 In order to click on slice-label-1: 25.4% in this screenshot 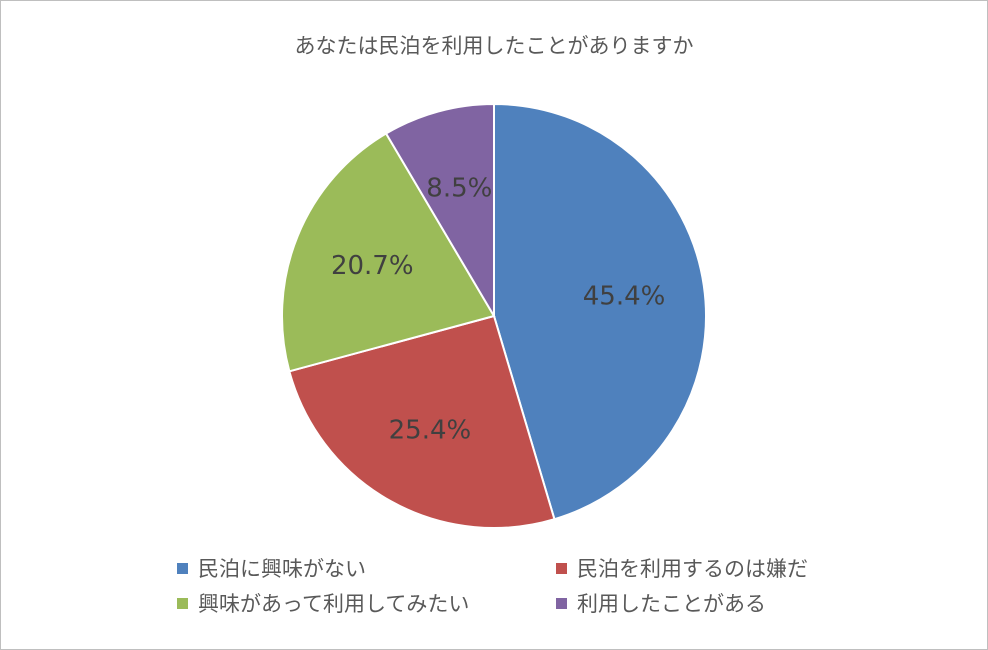, I will do `click(430, 430)`.